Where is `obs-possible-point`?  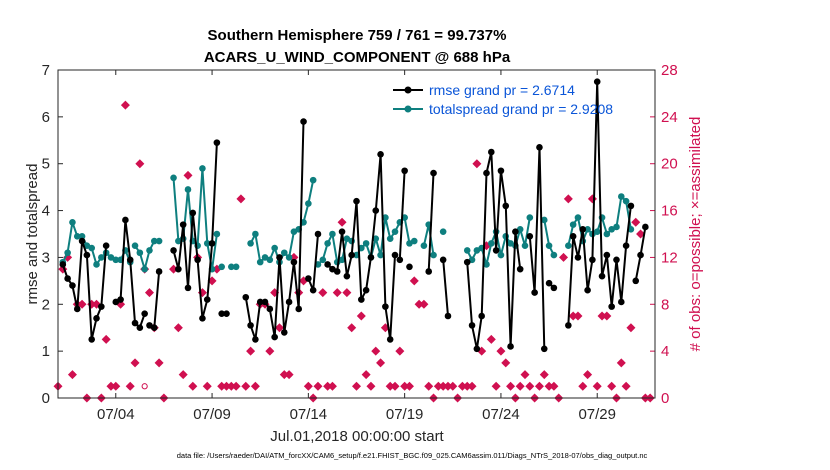 obs-possible-point is located at coordinates (144, 386).